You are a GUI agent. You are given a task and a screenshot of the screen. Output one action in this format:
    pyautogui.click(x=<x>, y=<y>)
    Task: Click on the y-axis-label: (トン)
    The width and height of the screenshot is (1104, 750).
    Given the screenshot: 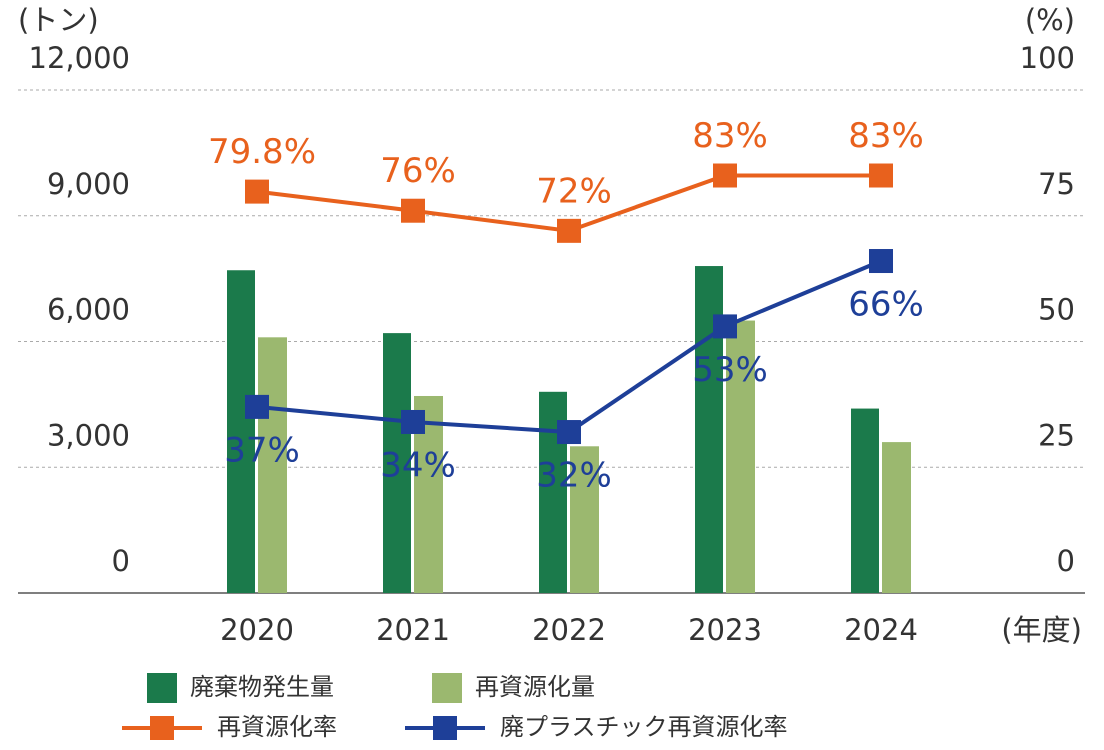 What is the action you would take?
    pyautogui.click(x=58, y=20)
    